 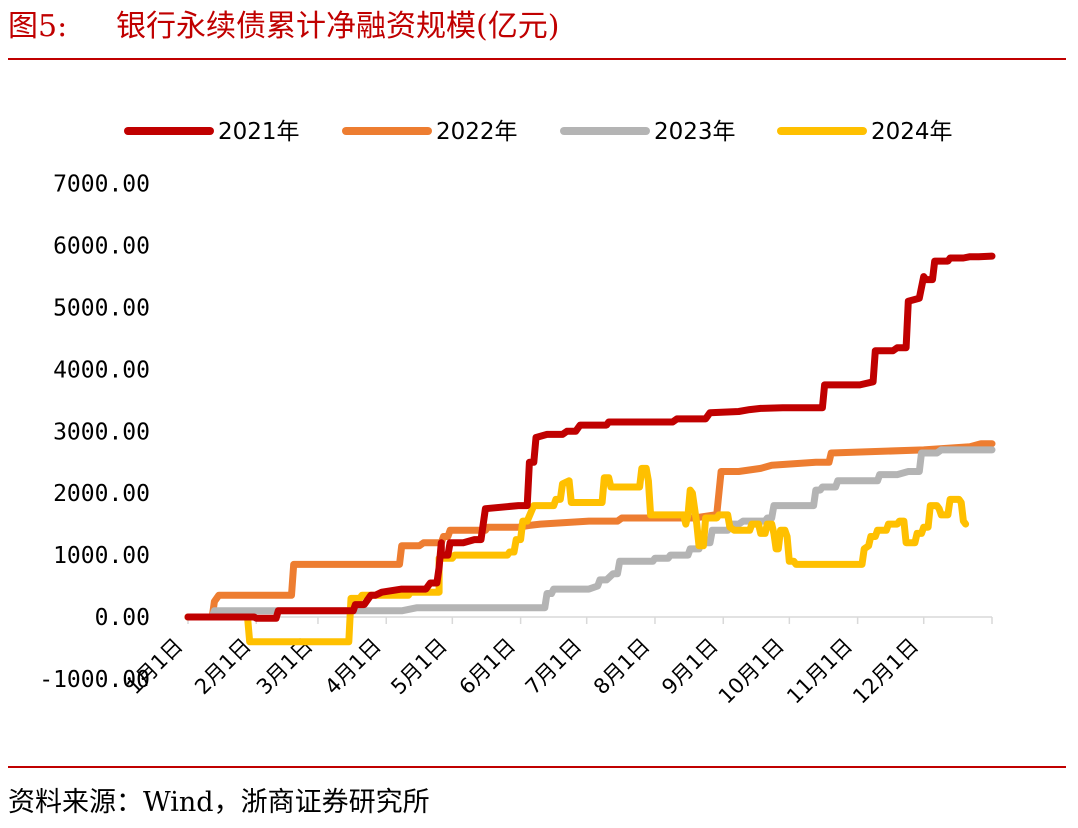 I want to click on legend-label: 2021年, so click(x=259, y=132).